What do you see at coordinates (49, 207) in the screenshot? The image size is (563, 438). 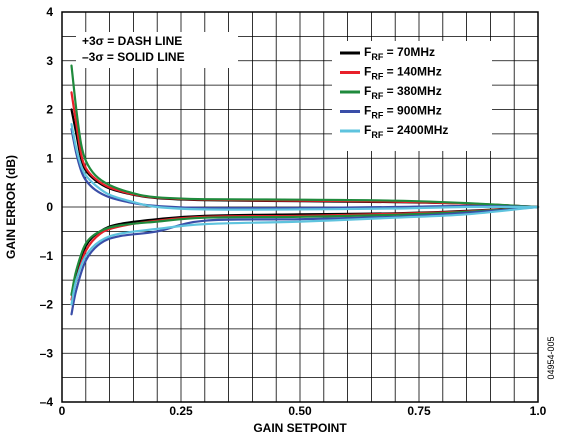 I see `y-tick-label: 0` at bounding box center [49, 207].